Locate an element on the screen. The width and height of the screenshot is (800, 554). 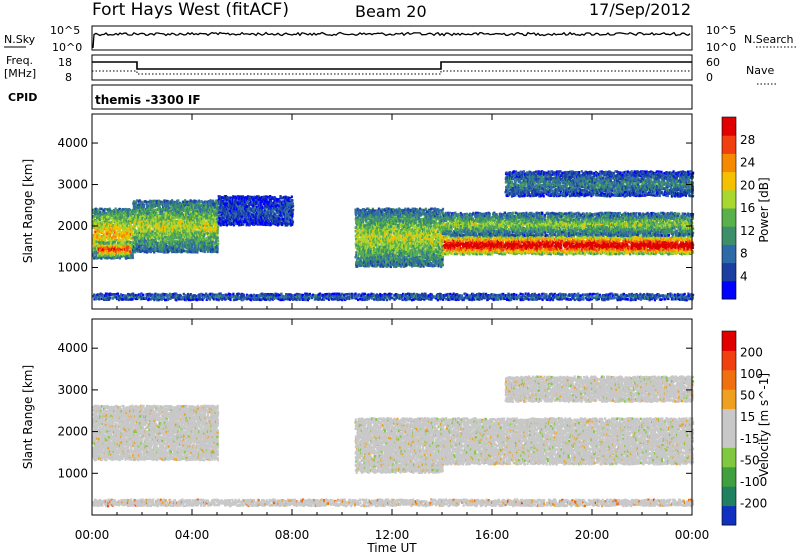
nave-label: Nave is located at coordinates (760, 70).